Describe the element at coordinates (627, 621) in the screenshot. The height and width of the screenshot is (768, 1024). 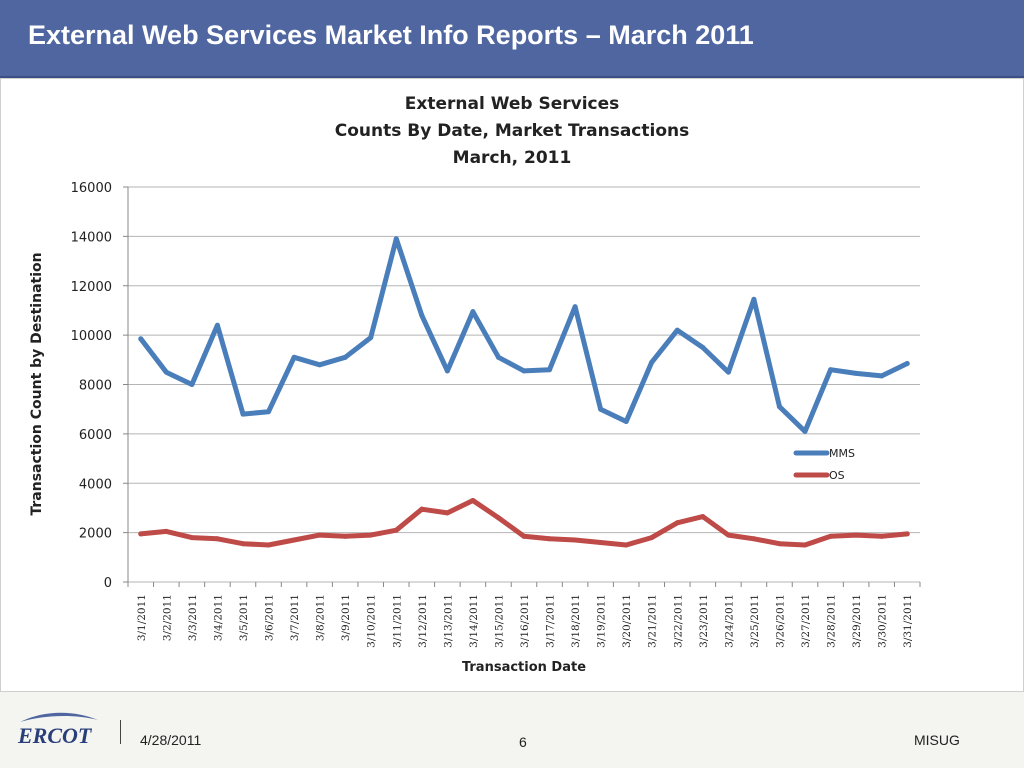
I see `x-tick-label: 3/20/2011` at that location.